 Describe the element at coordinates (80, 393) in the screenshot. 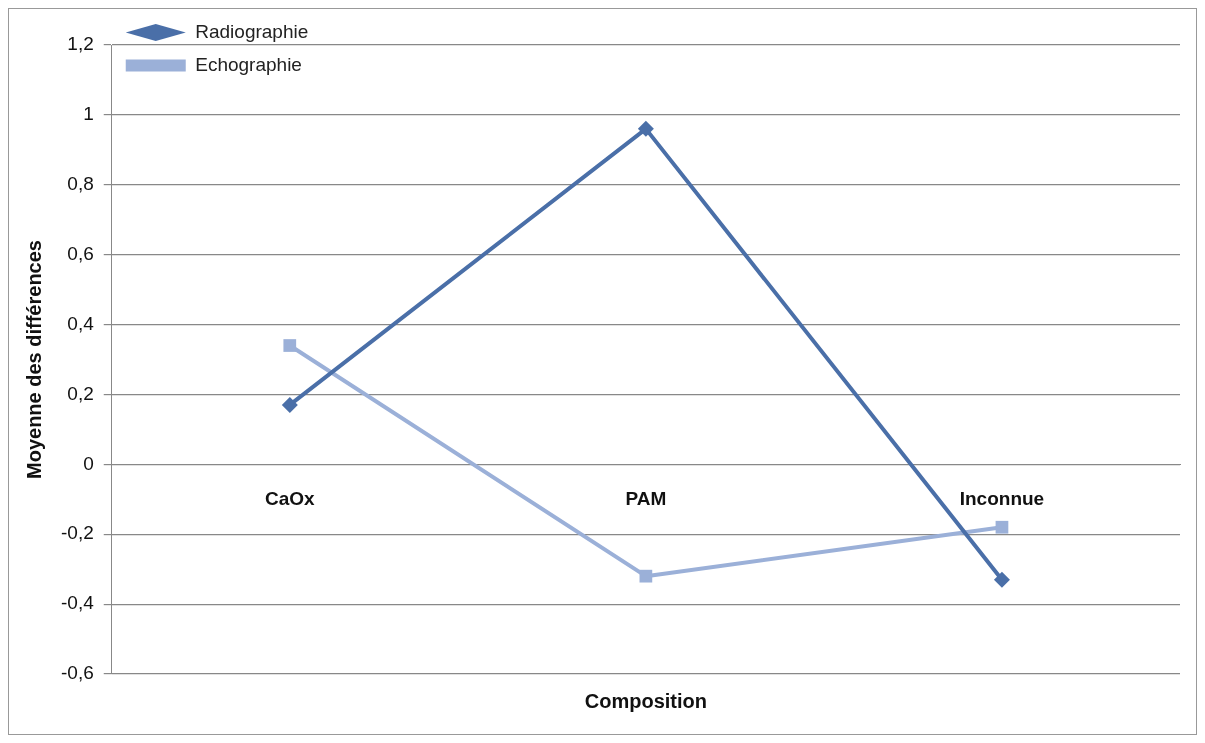

I see `y-tick-label: 0,2` at that location.